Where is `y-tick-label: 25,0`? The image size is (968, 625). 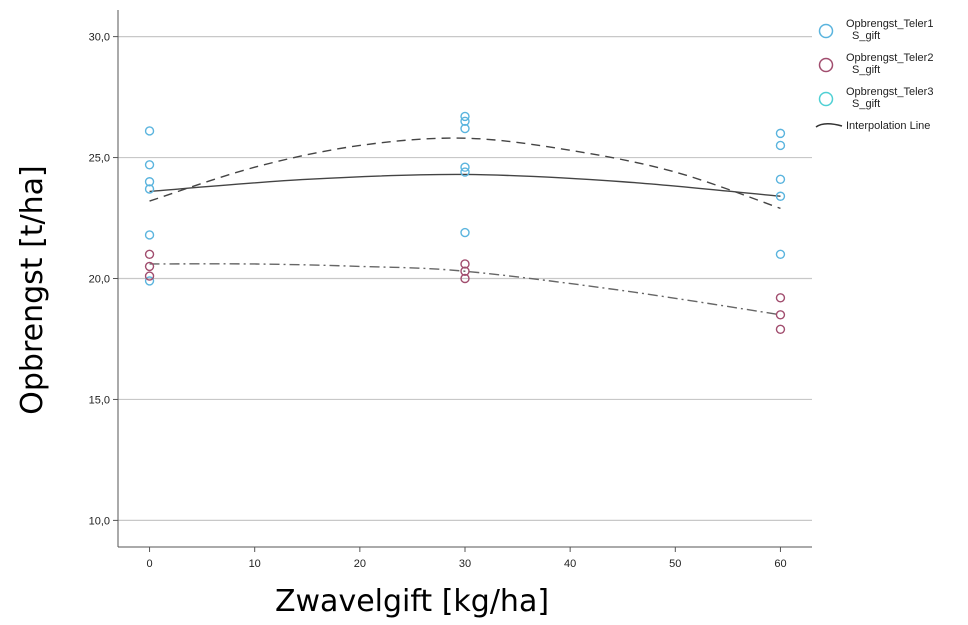 y-tick-label: 25,0 is located at coordinates (99, 159).